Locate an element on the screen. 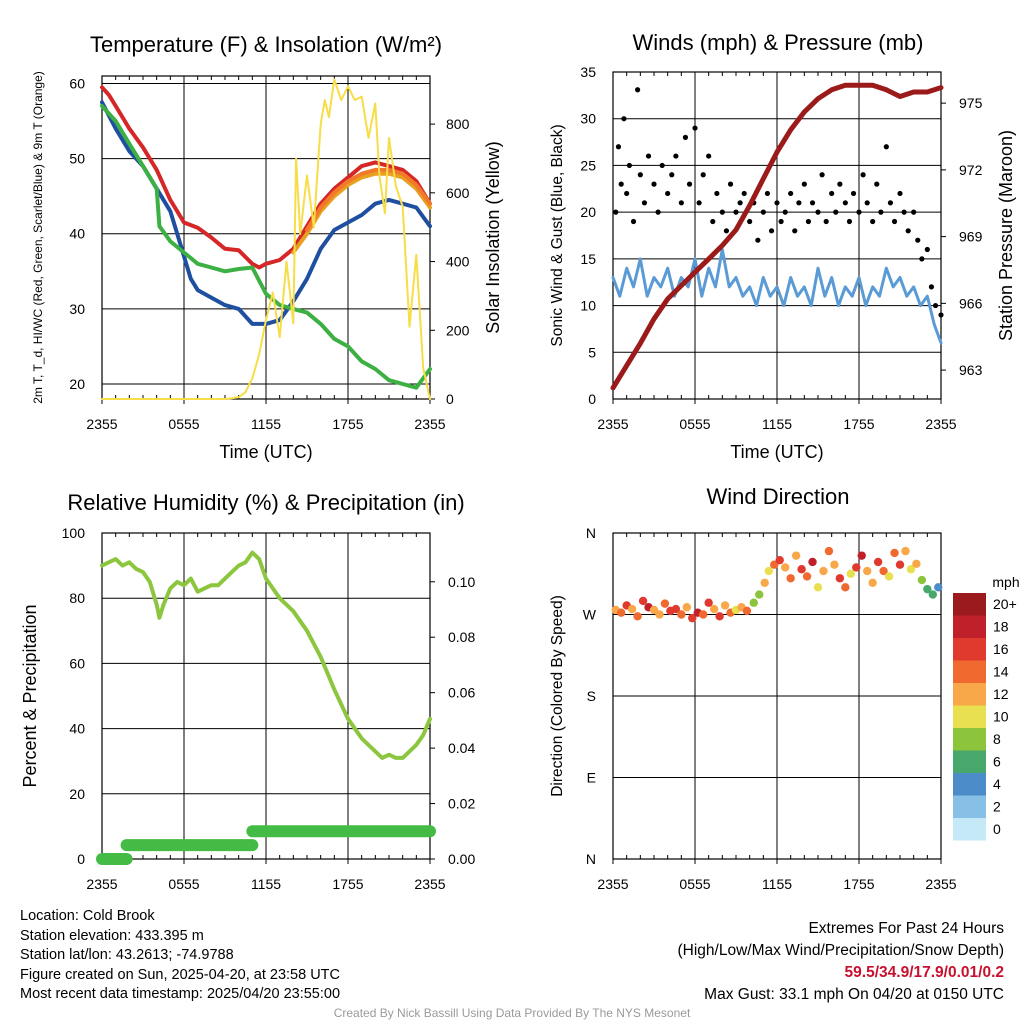 This screenshot has width=1024, height=1024. series-insolation is located at coordinates (266, 239).